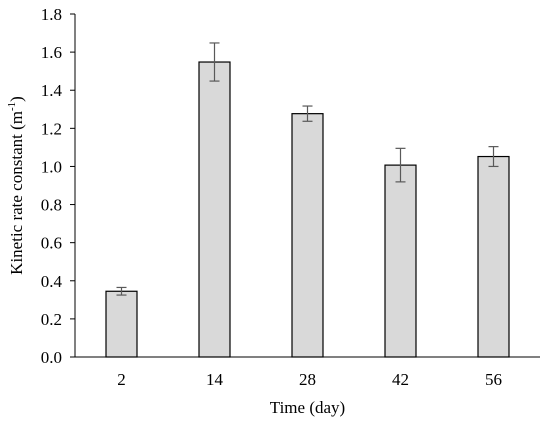  I want to click on x-tick-label: 42, so click(400, 379).